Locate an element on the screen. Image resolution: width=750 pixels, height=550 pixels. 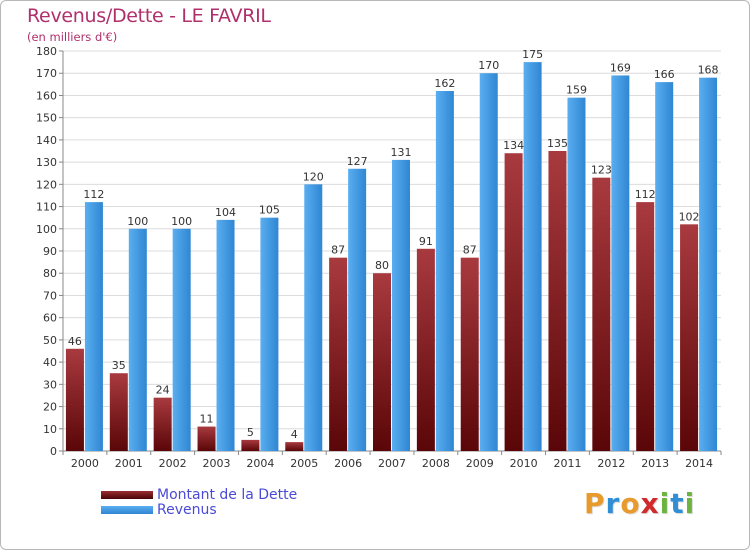
data-label-revenus: 162 is located at coordinates (444, 83).